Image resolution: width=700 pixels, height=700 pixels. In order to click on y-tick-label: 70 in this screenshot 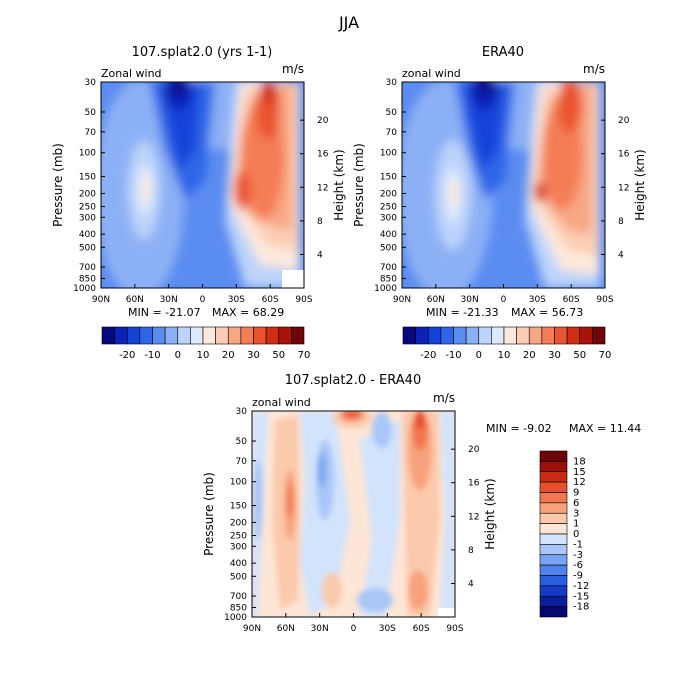, I will do `click(91, 133)`.